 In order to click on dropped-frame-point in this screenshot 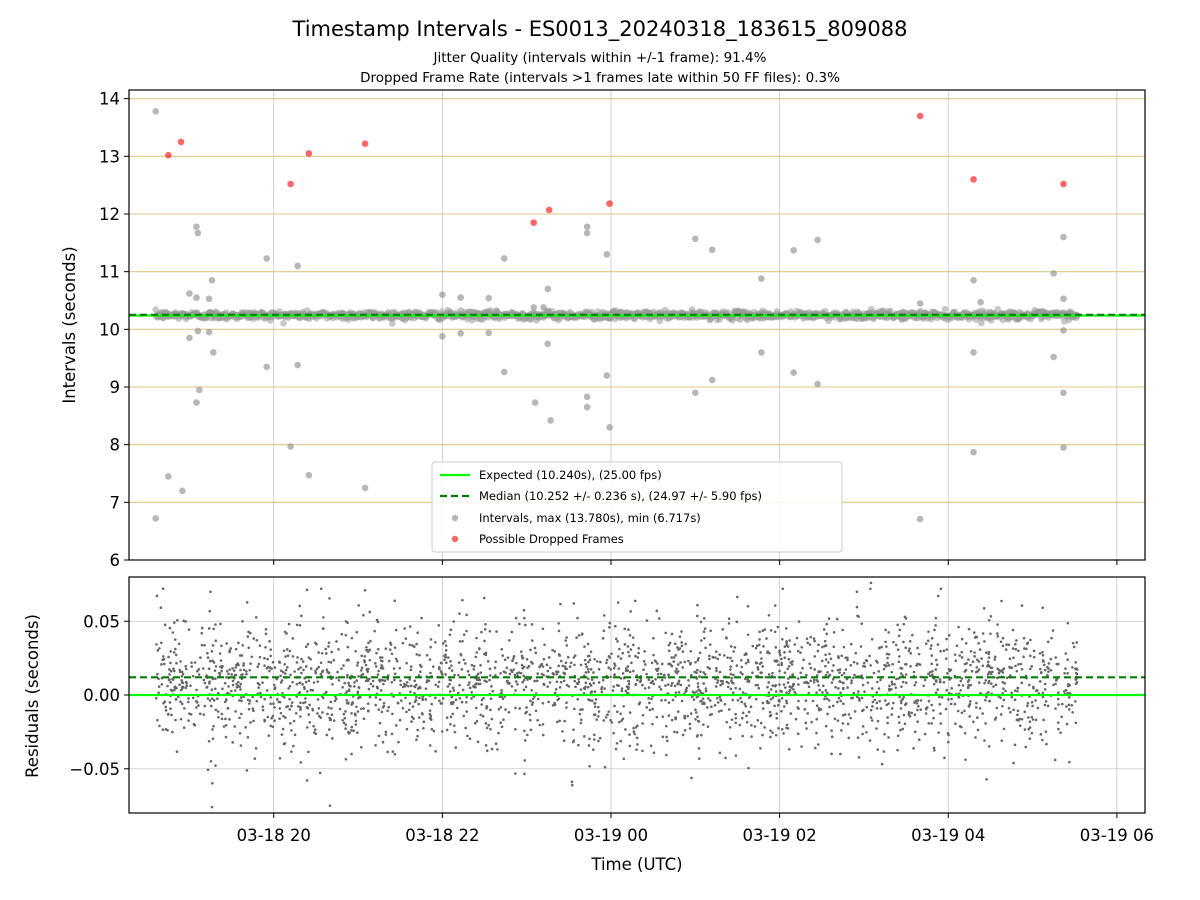, I will do `click(549, 210)`.